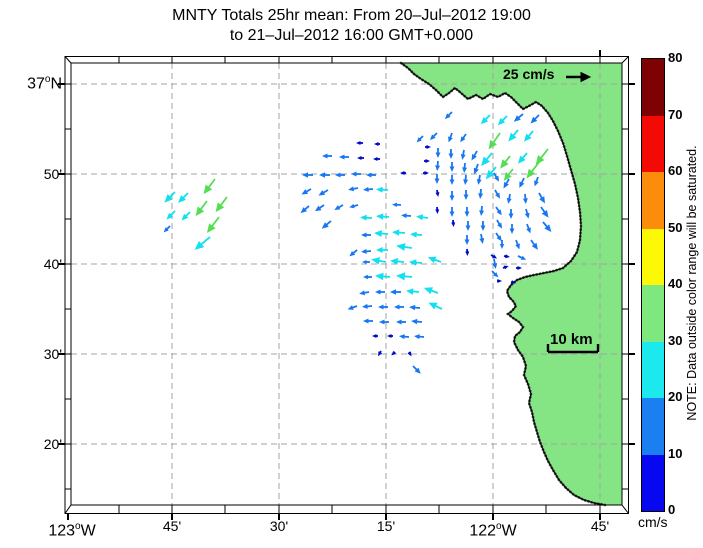  Describe the element at coordinates (172, 526) in the screenshot. I see `x-tick-45m-west: 45'` at that location.